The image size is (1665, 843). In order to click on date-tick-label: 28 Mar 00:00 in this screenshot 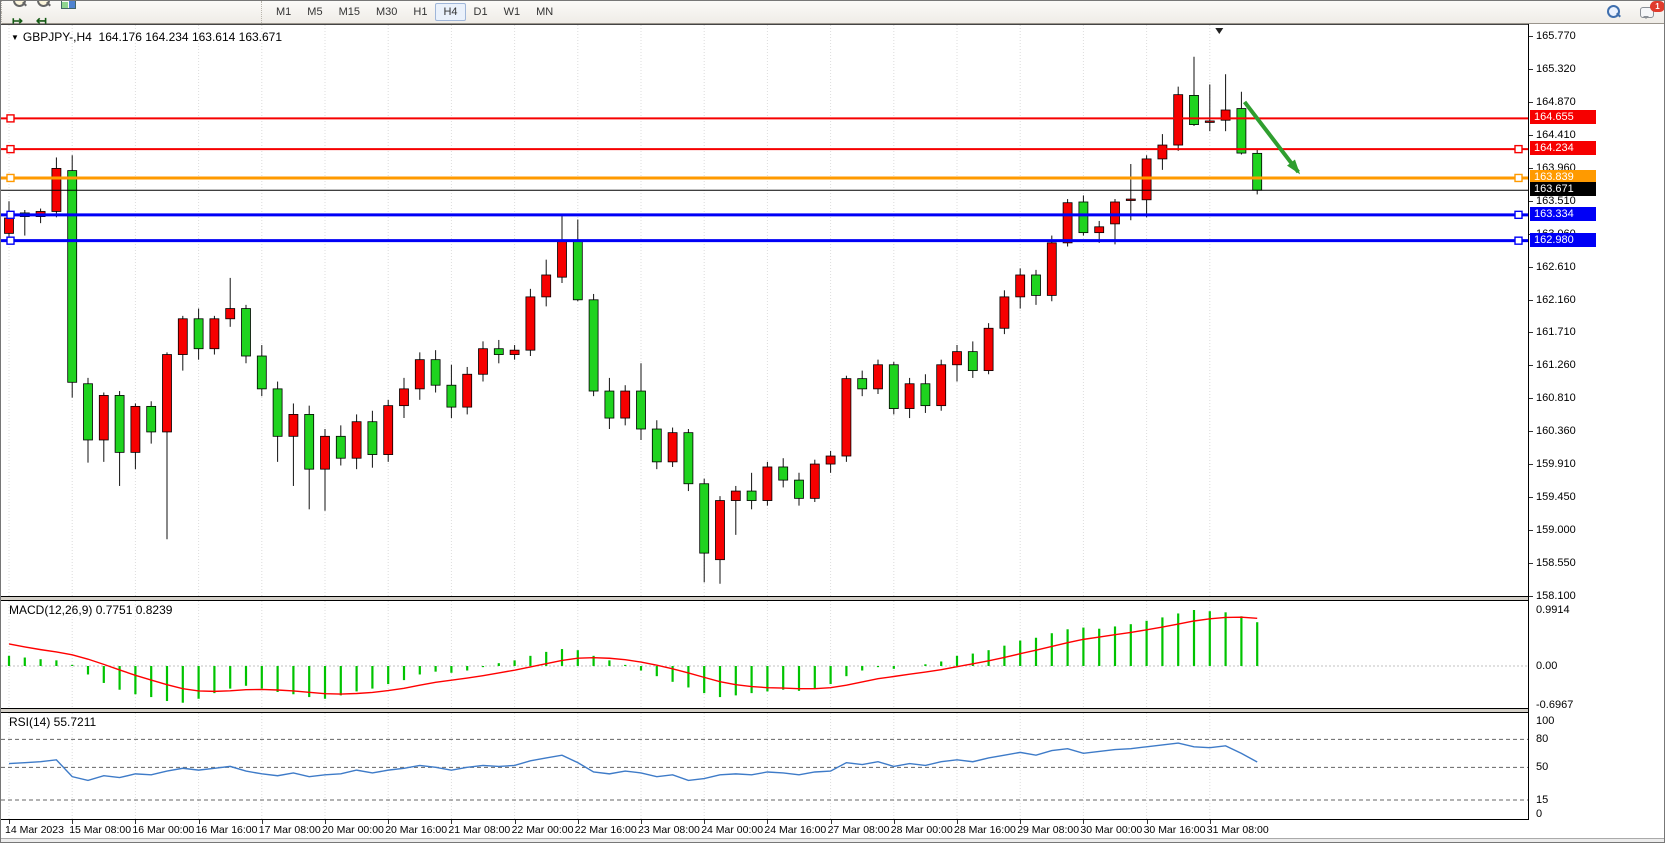, I will do `click(921, 830)`.